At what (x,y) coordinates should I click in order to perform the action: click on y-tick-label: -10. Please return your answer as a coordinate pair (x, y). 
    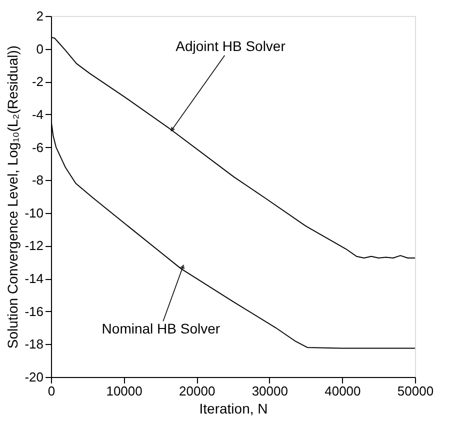
    Looking at the image, I should click on (34, 212).